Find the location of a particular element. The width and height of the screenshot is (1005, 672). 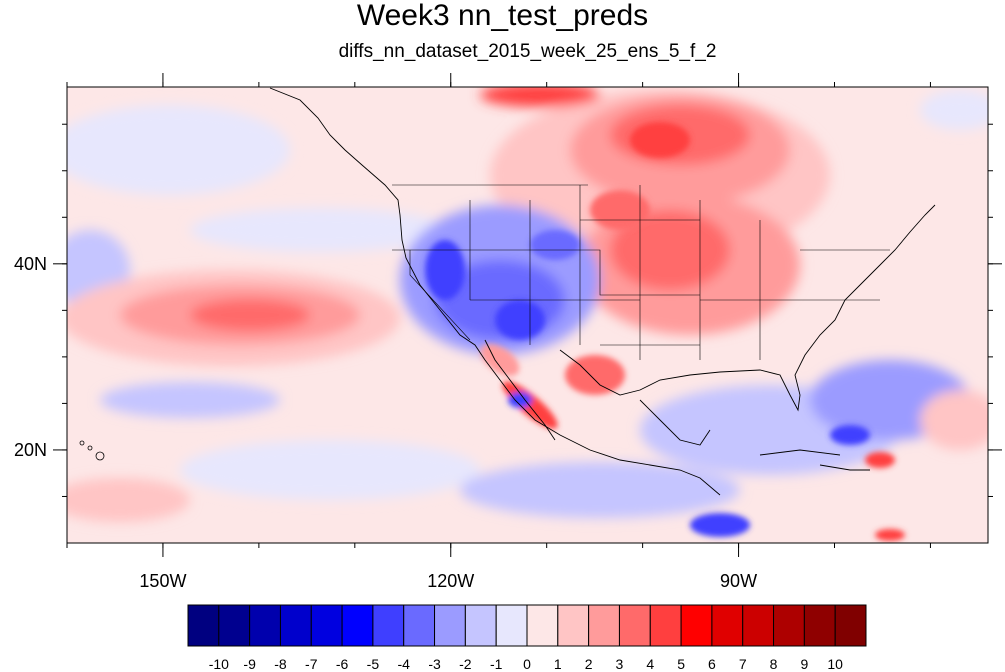

colorbar-label: -5 is located at coordinates (373, 664).